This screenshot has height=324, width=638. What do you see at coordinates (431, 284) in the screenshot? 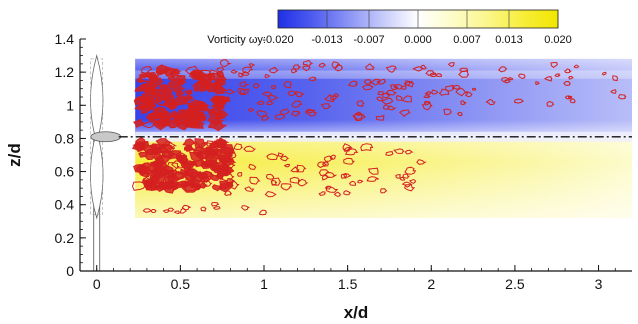
I see `x-tick-label: 2` at bounding box center [431, 284].